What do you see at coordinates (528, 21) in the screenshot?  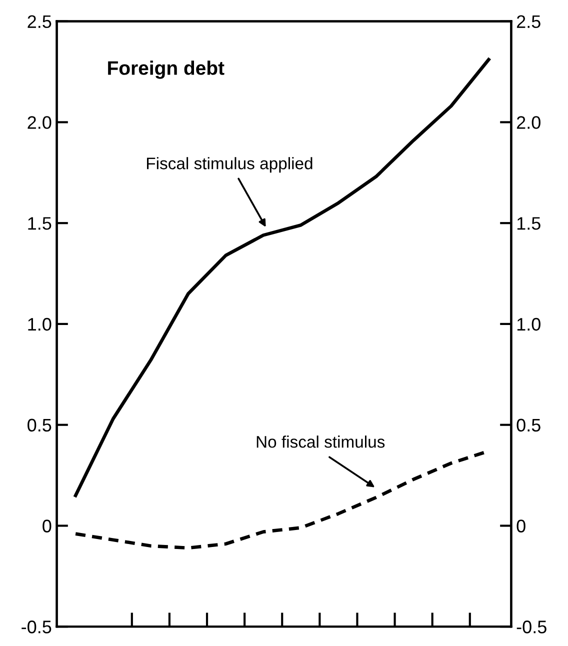 I see `y2-tick-label: 2.5` at bounding box center [528, 21].